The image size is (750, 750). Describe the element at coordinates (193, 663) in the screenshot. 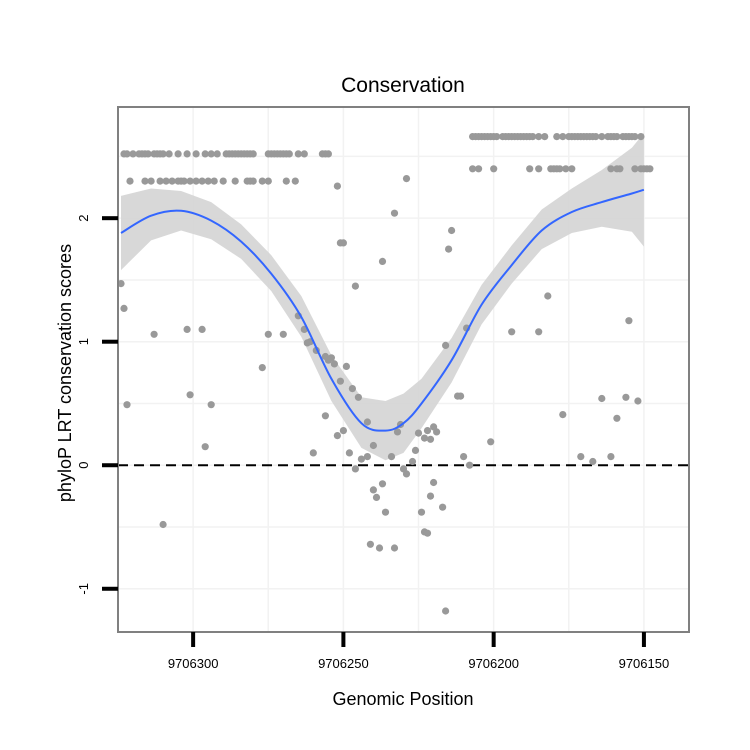

I see `x-tick-label: 9706300` at that location.